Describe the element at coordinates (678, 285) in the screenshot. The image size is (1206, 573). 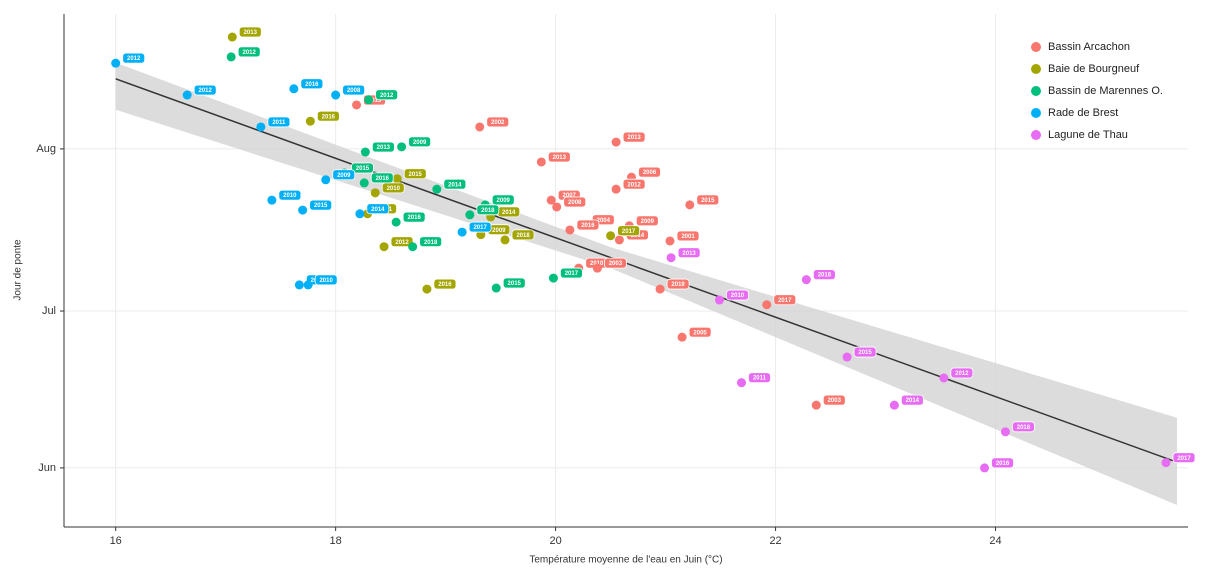
I see `point-label: 2019` at that location.